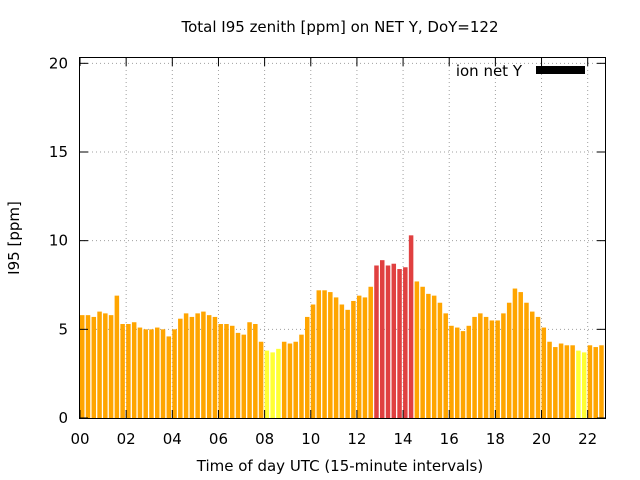  Describe the element at coordinates (587, 439) in the screenshot. I see `x-tick-label: 22` at that location.